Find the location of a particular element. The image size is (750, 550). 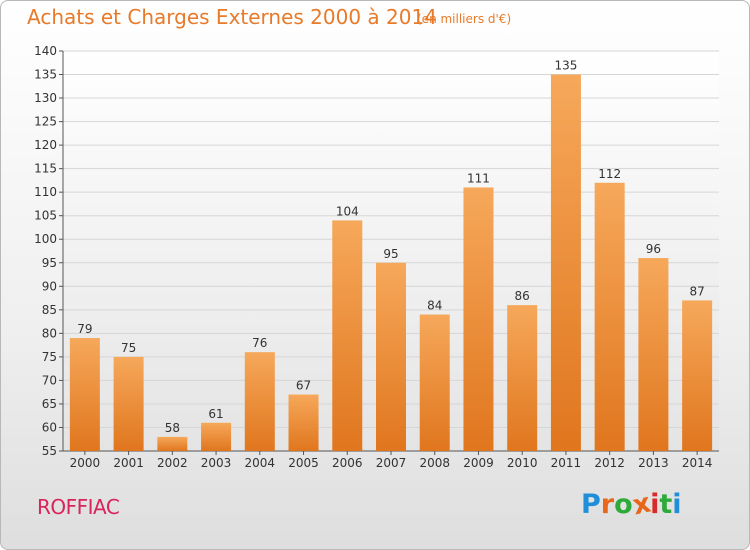

y-tick-label: 60 is located at coordinates (49, 427).